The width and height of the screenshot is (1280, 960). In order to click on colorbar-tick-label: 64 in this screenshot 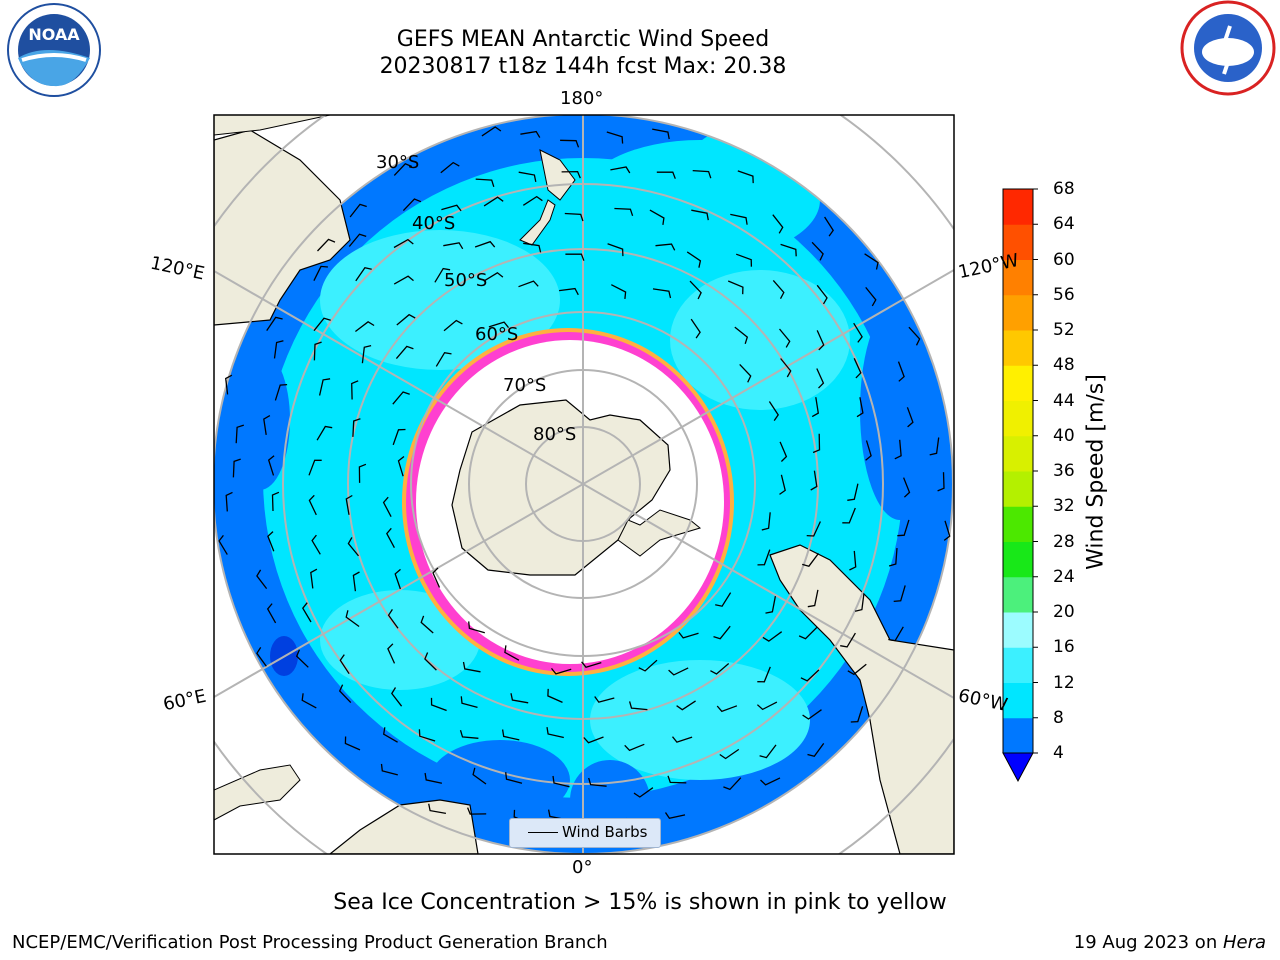, I will do `click(1064, 224)`.